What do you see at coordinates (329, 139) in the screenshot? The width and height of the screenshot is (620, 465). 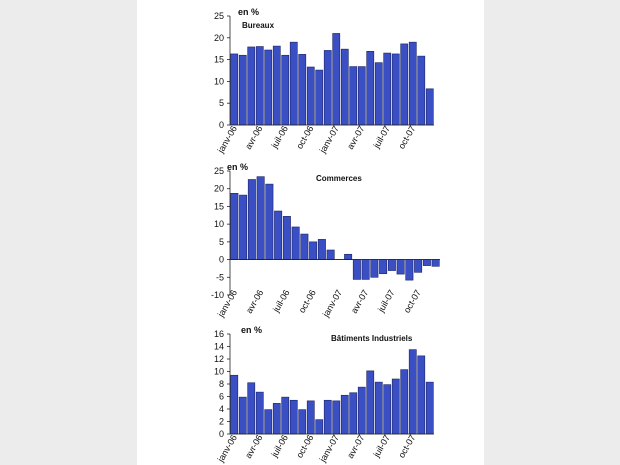 I see `chart-bureaux-x-tick-label: janv-07` at bounding box center [329, 139].